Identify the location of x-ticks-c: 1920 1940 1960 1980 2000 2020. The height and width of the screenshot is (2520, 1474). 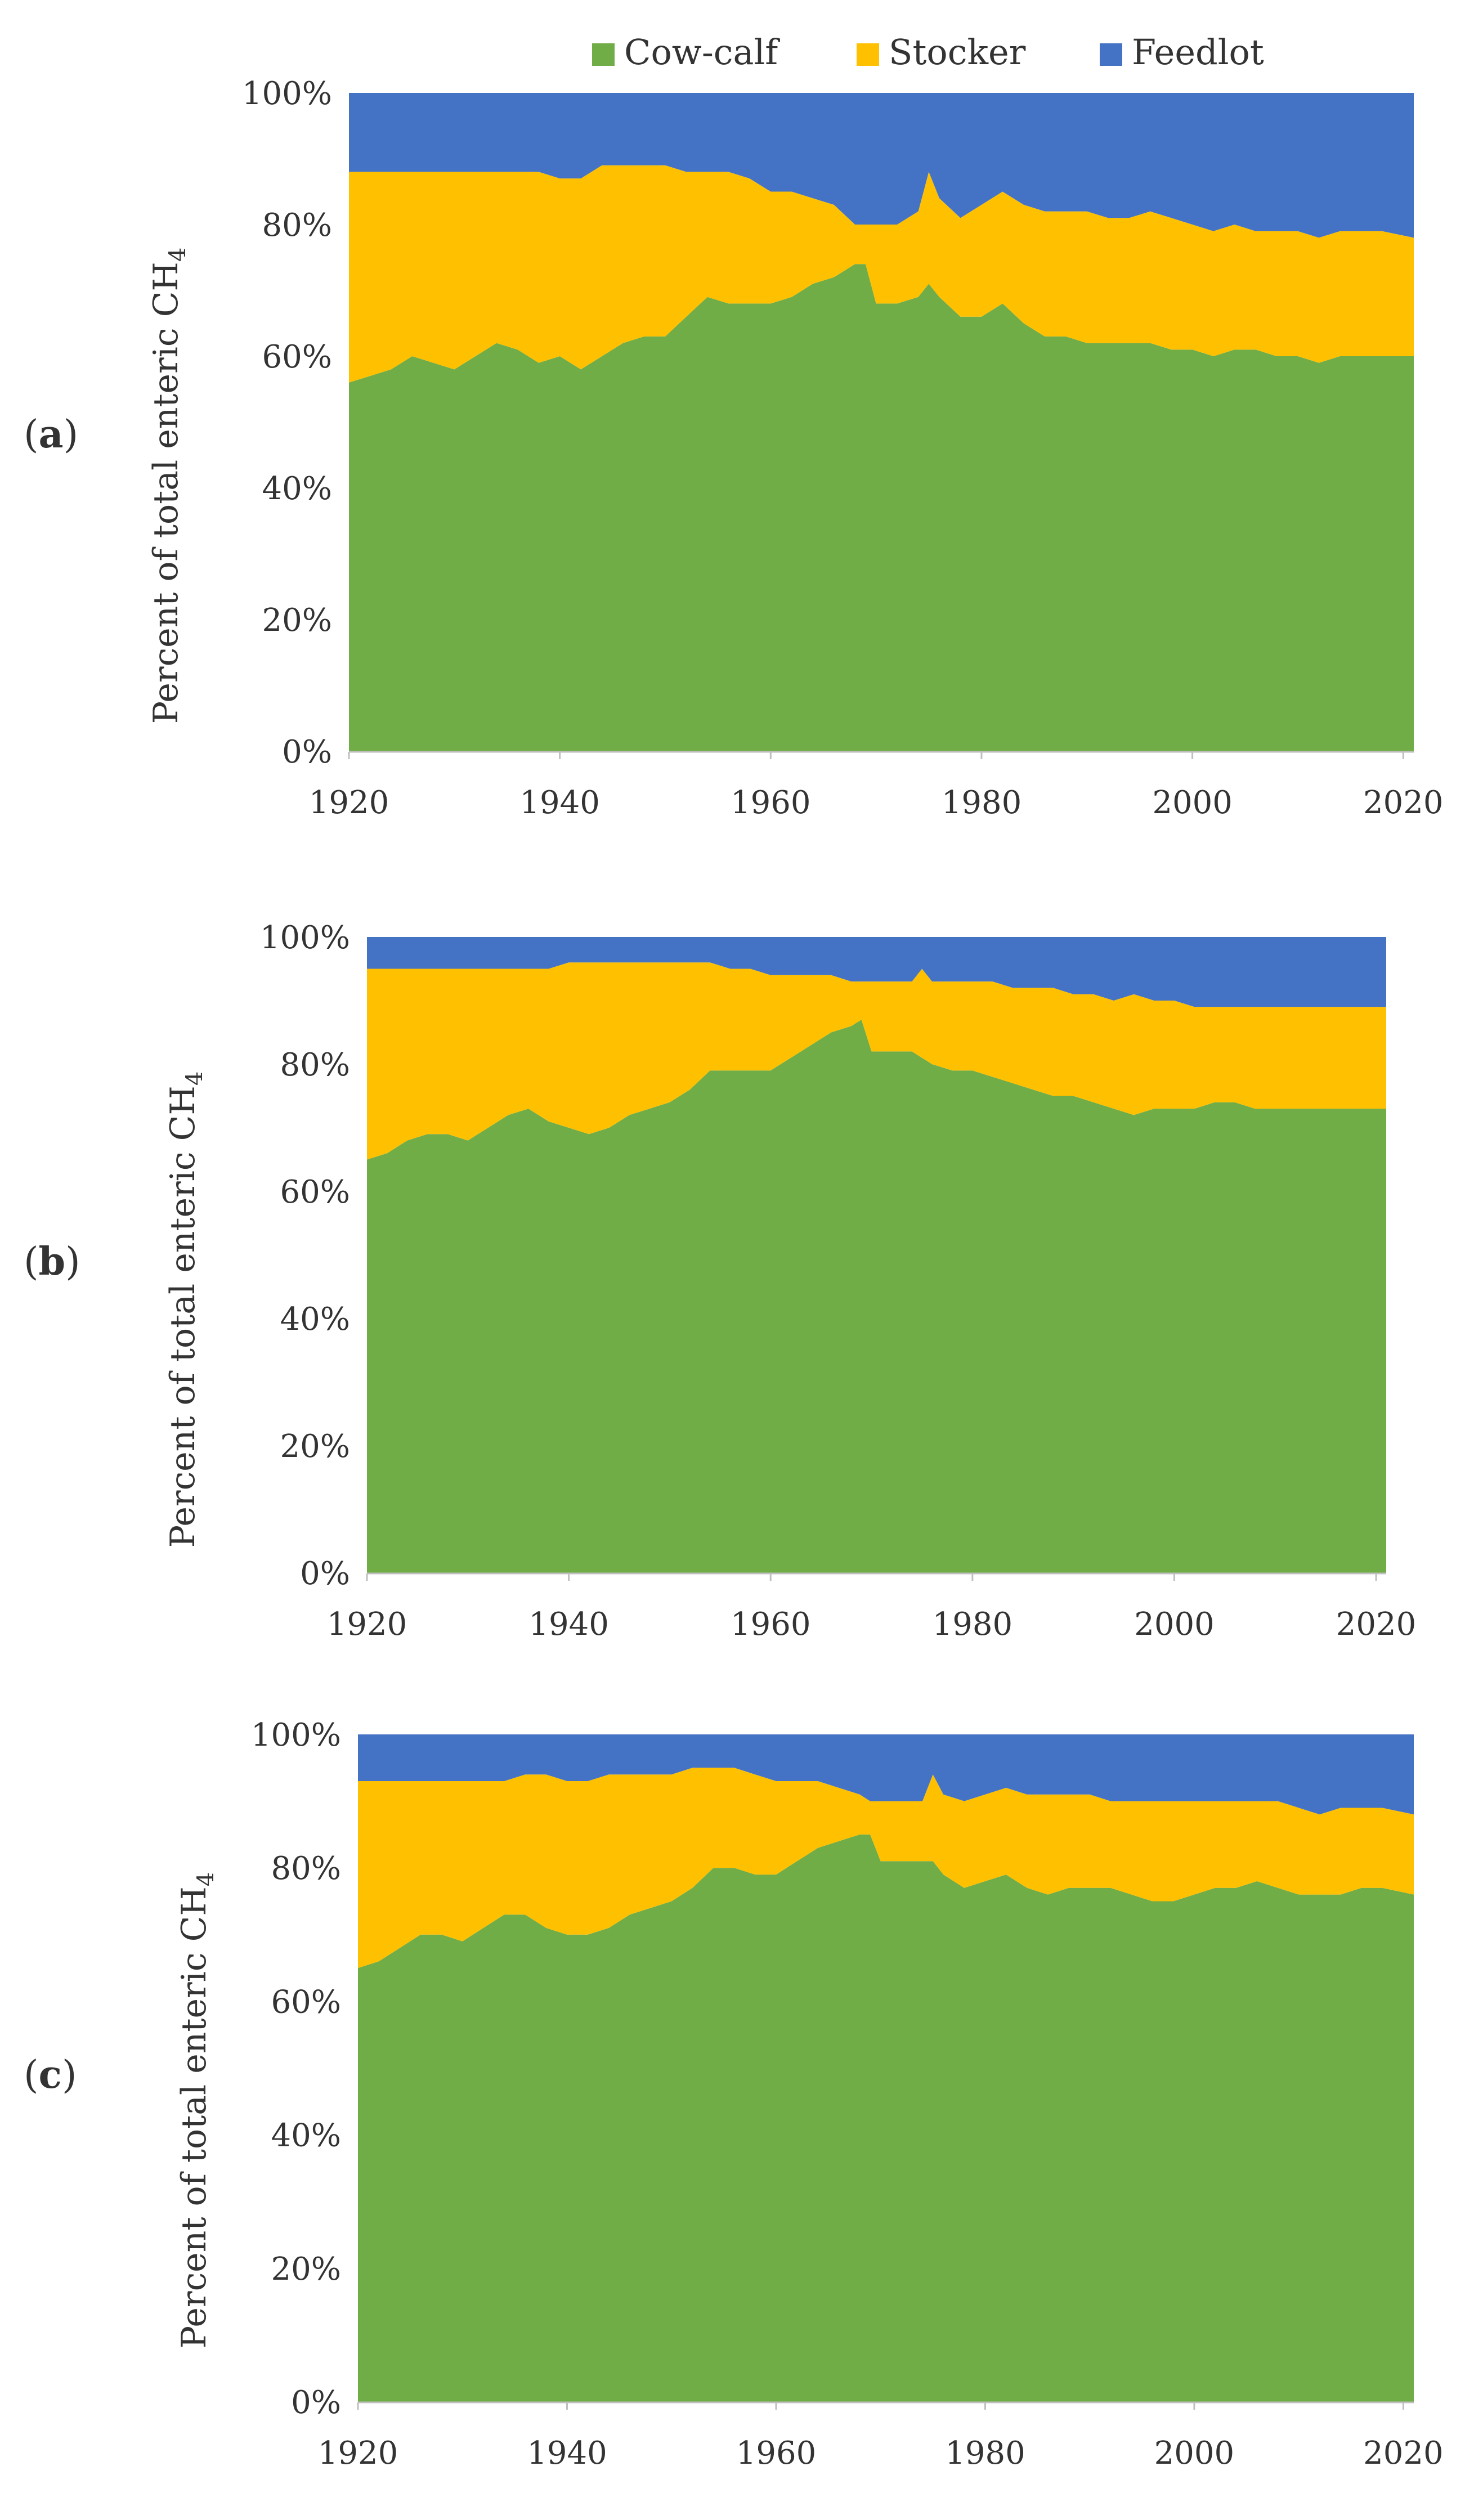
(881, 2437).